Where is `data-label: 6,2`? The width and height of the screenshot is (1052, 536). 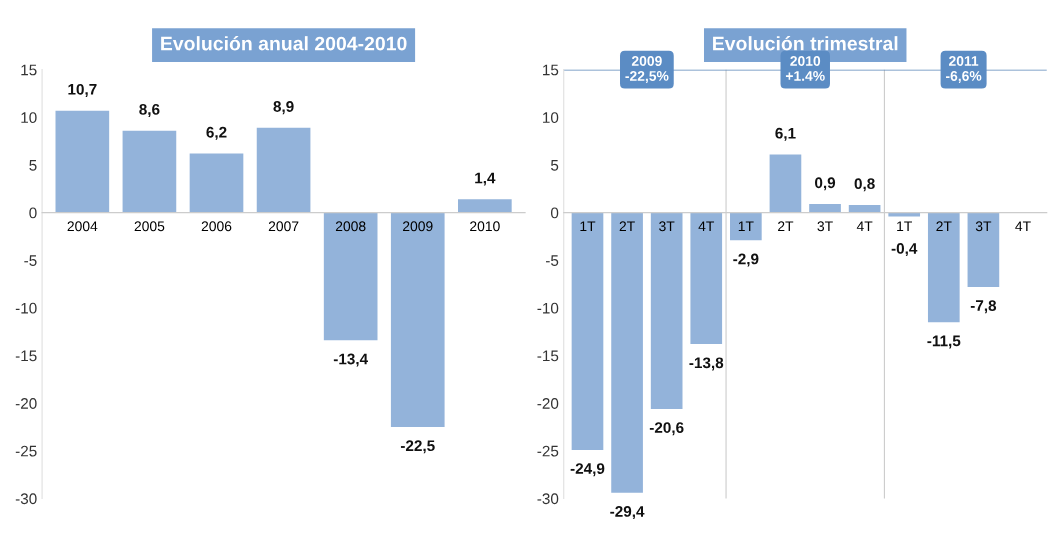 data-label: 6,2 is located at coordinates (216, 133).